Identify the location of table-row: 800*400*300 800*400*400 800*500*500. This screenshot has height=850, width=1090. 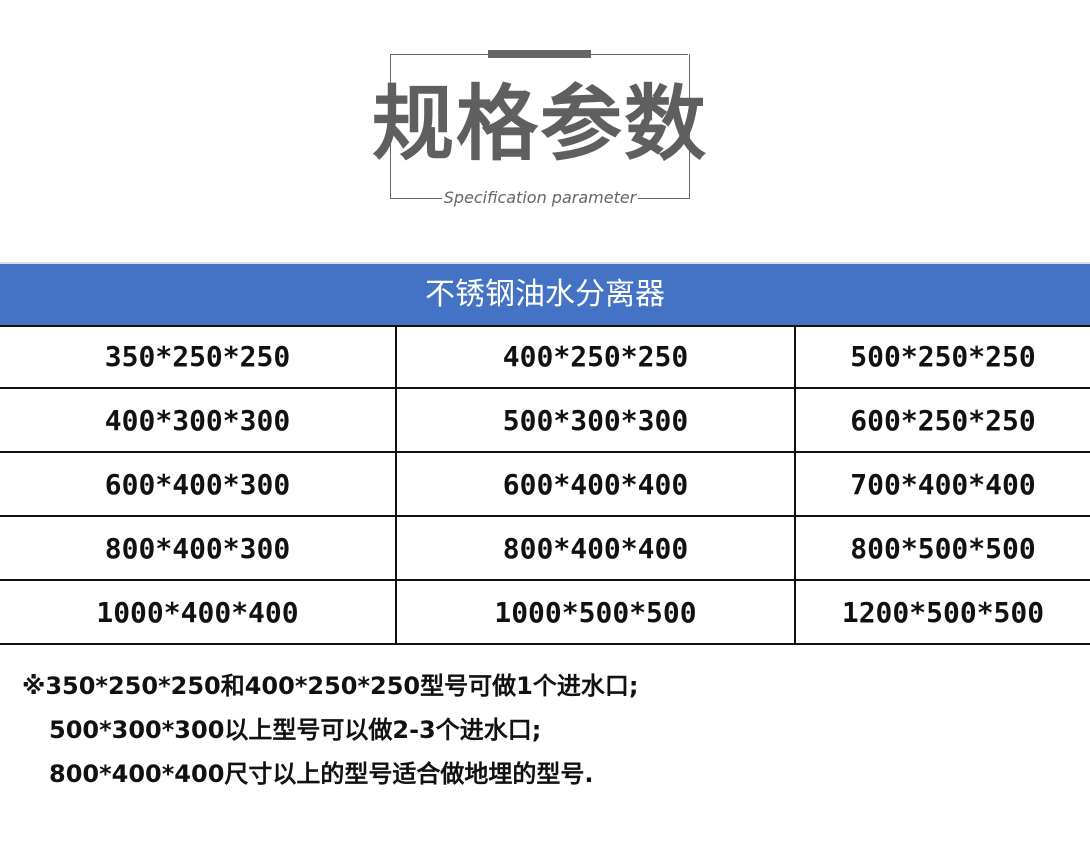
(545, 548).